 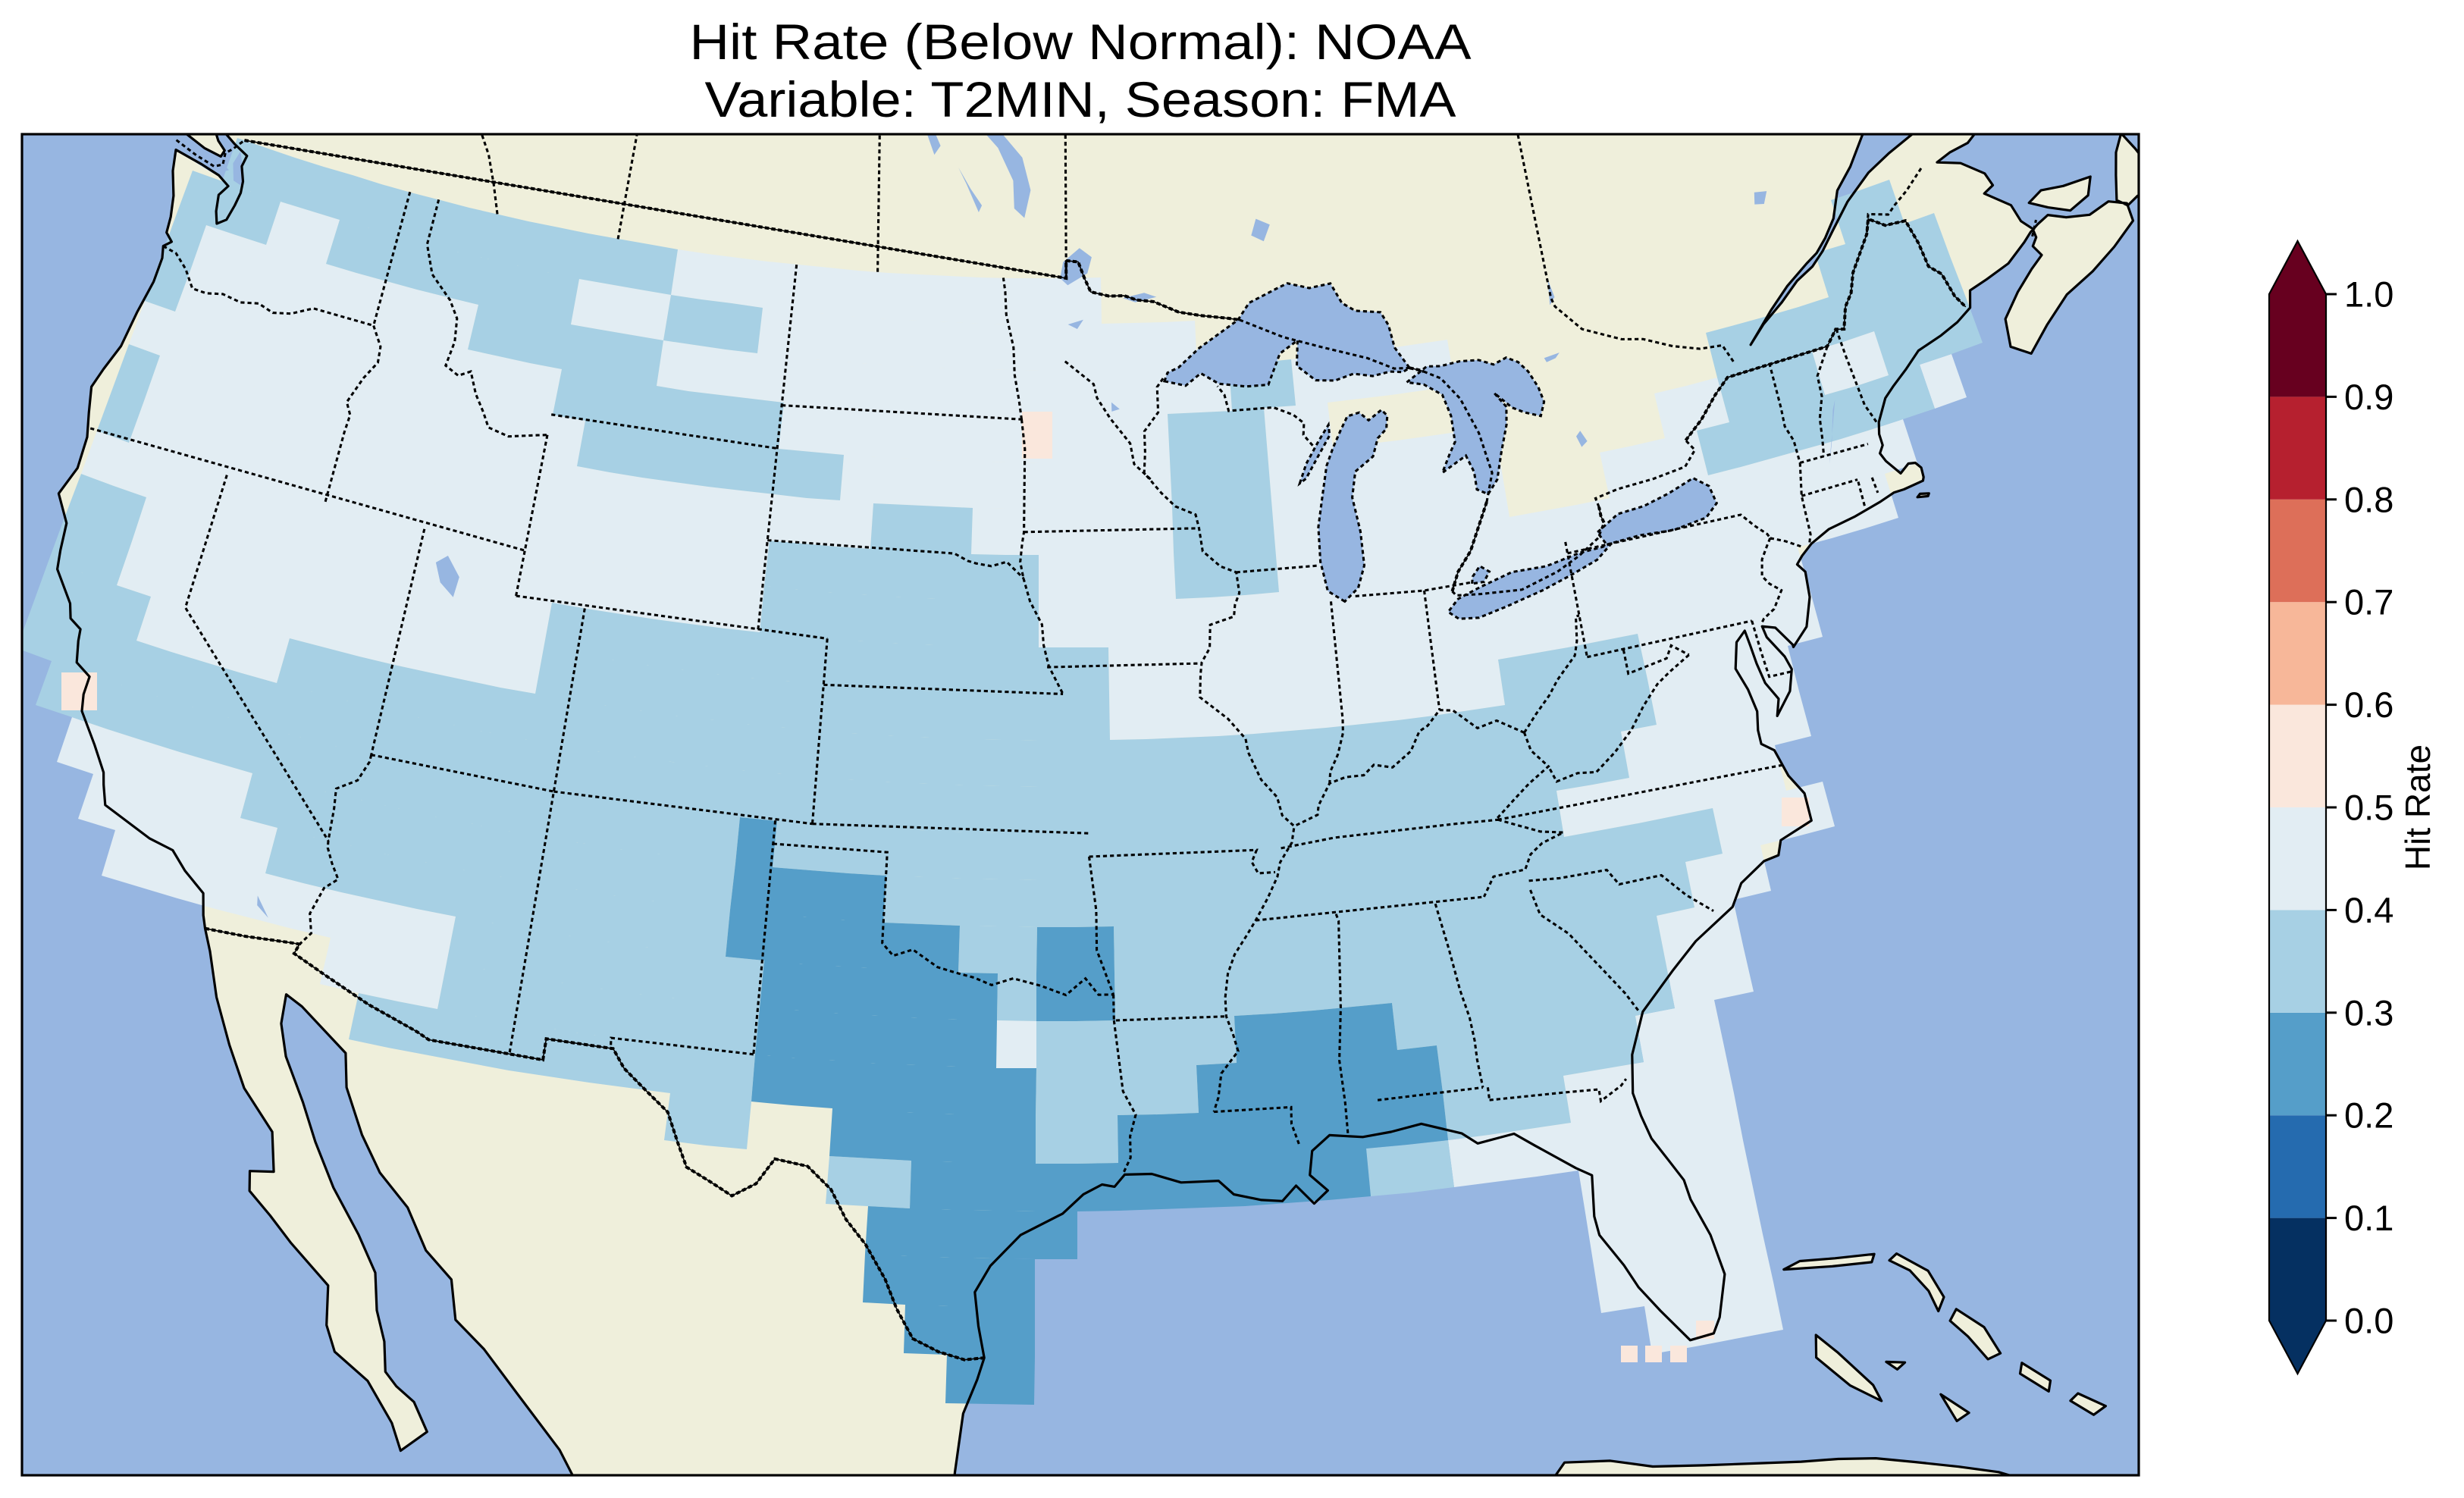 What do you see at coordinates (2368, 1012) in the screenshot?
I see `svg-text: 0.3` at bounding box center [2368, 1012].